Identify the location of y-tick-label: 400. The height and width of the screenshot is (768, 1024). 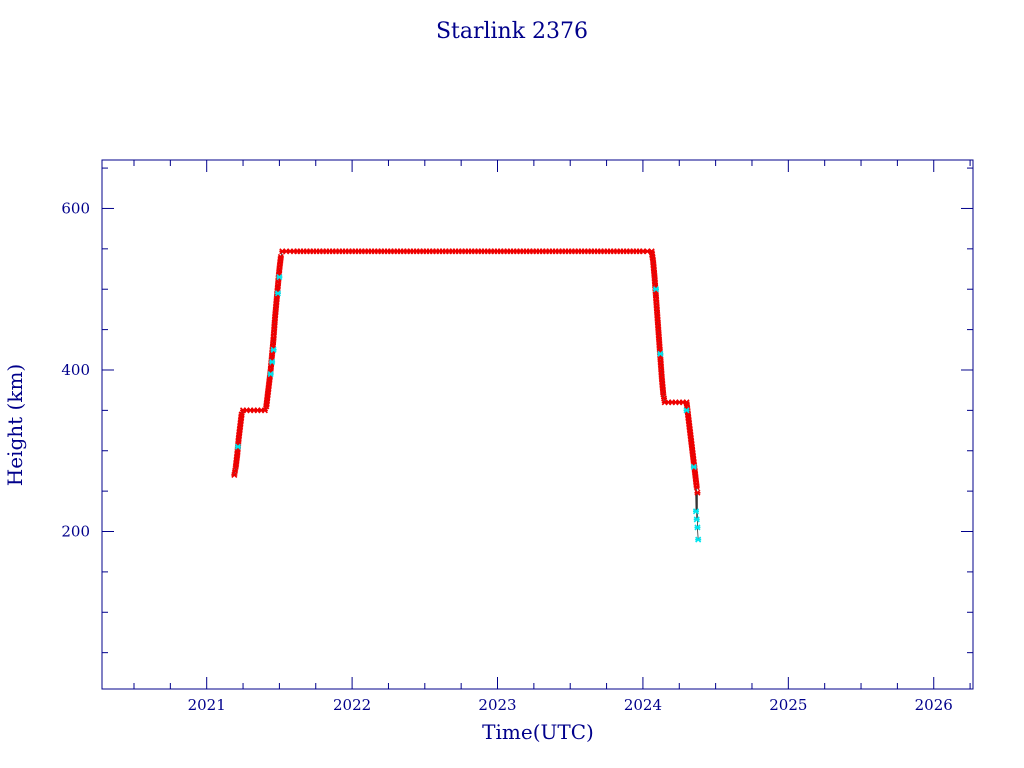
(75, 370).